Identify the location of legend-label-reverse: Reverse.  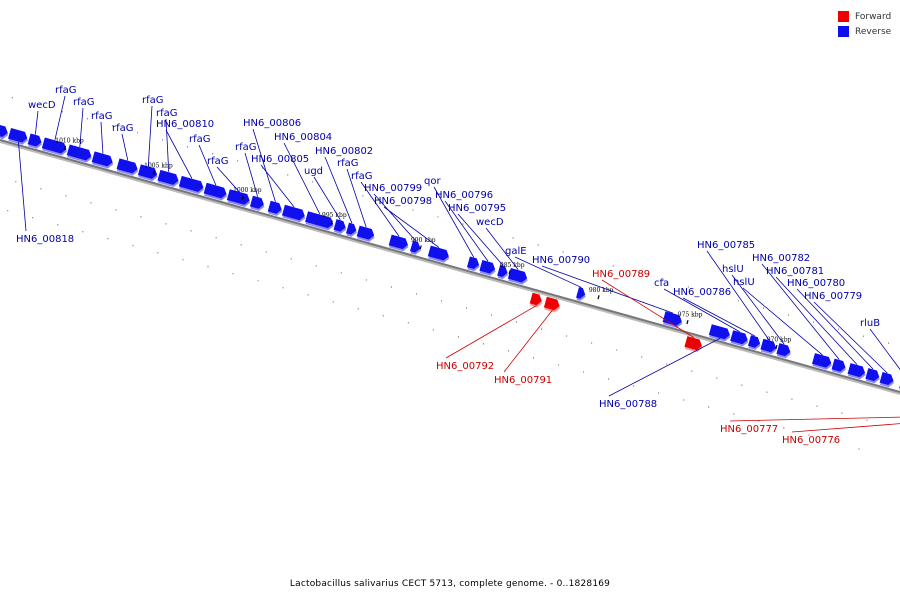
(873, 31).